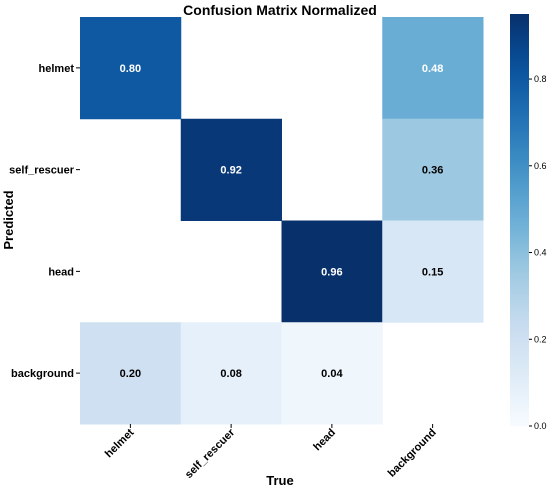  I want to click on y-tick-label: self_rescuer, so click(42, 171).